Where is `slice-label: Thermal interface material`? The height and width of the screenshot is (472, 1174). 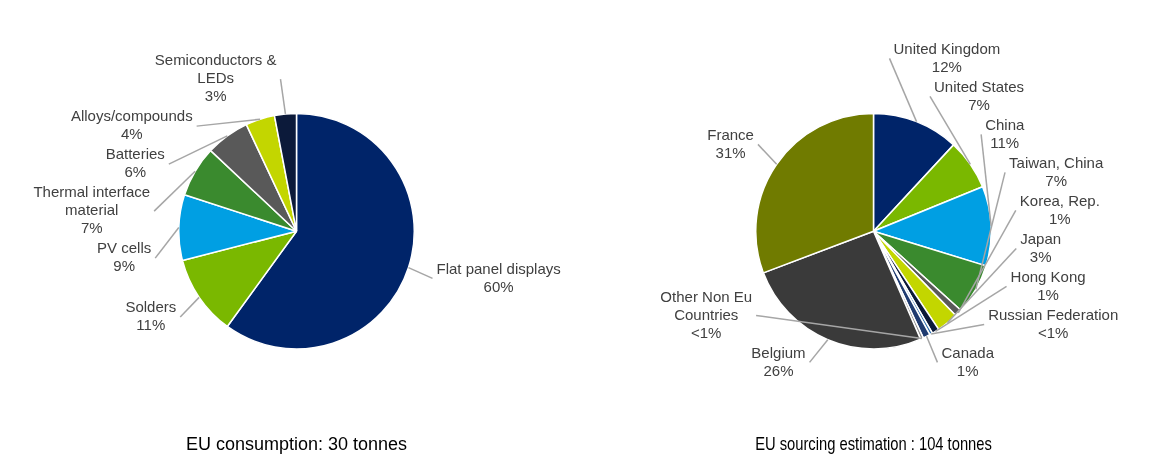
slice-label: Thermal interface material is located at coordinates (92, 201).